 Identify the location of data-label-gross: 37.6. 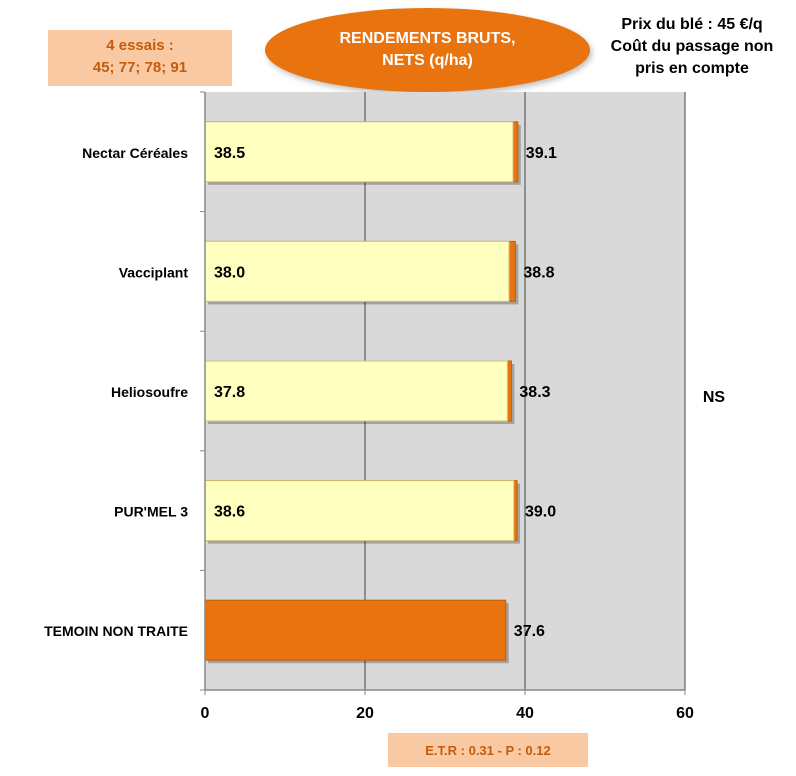
(529, 631).